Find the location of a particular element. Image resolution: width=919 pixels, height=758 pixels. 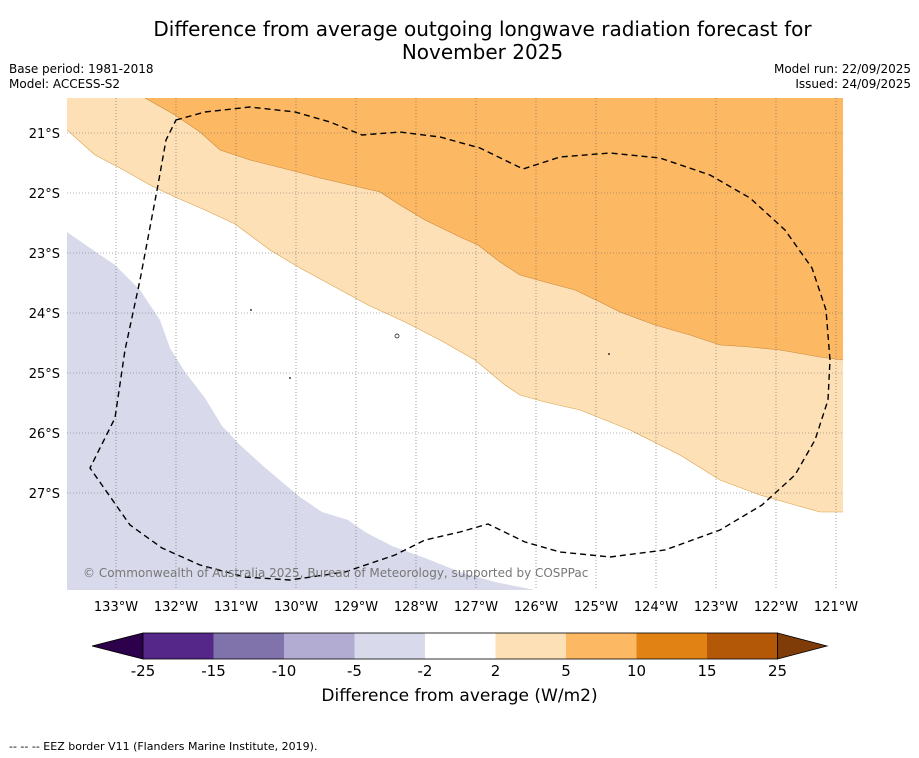

colorbar is located at coordinates (460, 646).